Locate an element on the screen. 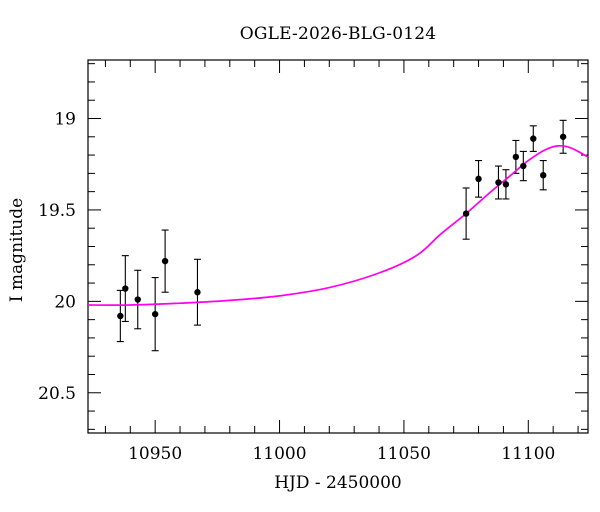 This screenshot has height=512, width=600. y-tick-label: 20 is located at coordinates (65, 302).